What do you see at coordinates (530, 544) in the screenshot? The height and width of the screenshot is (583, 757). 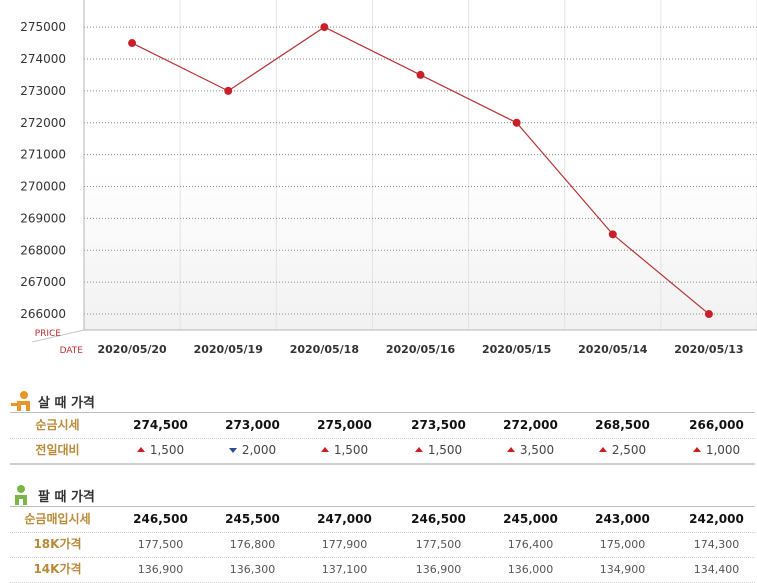 I see `price-cell: 176,400` at bounding box center [530, 544].